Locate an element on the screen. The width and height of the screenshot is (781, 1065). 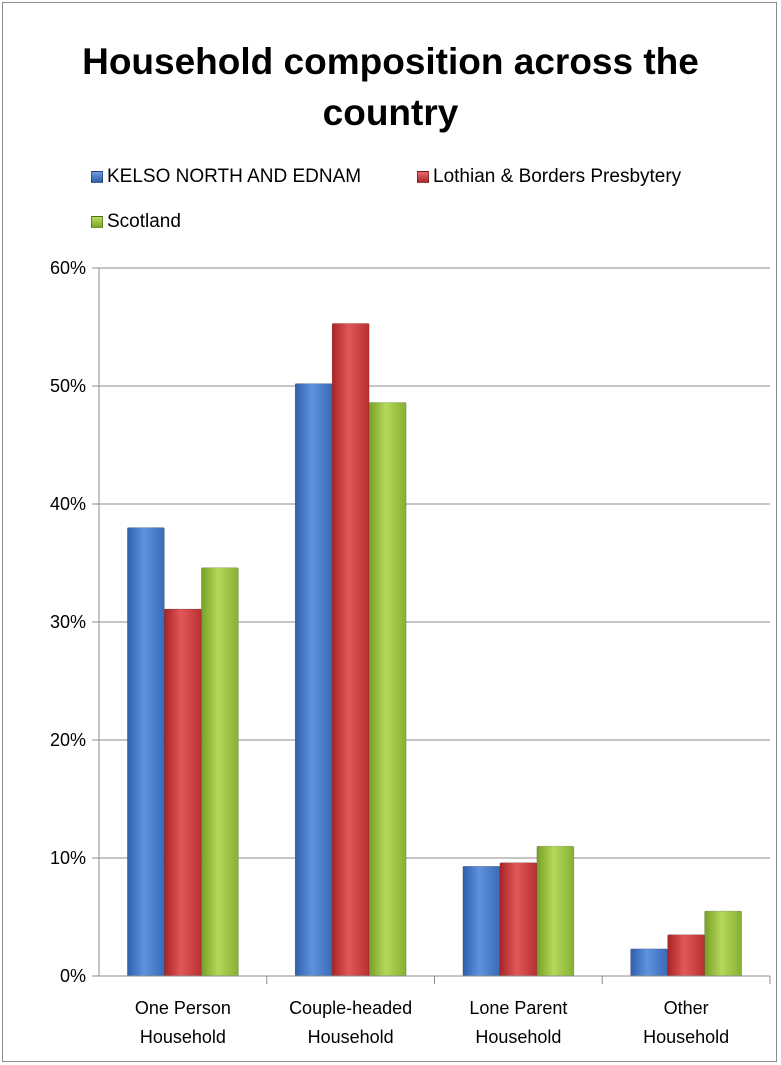
y-tick-label-4: 40% is located at coordinates (68, 504).